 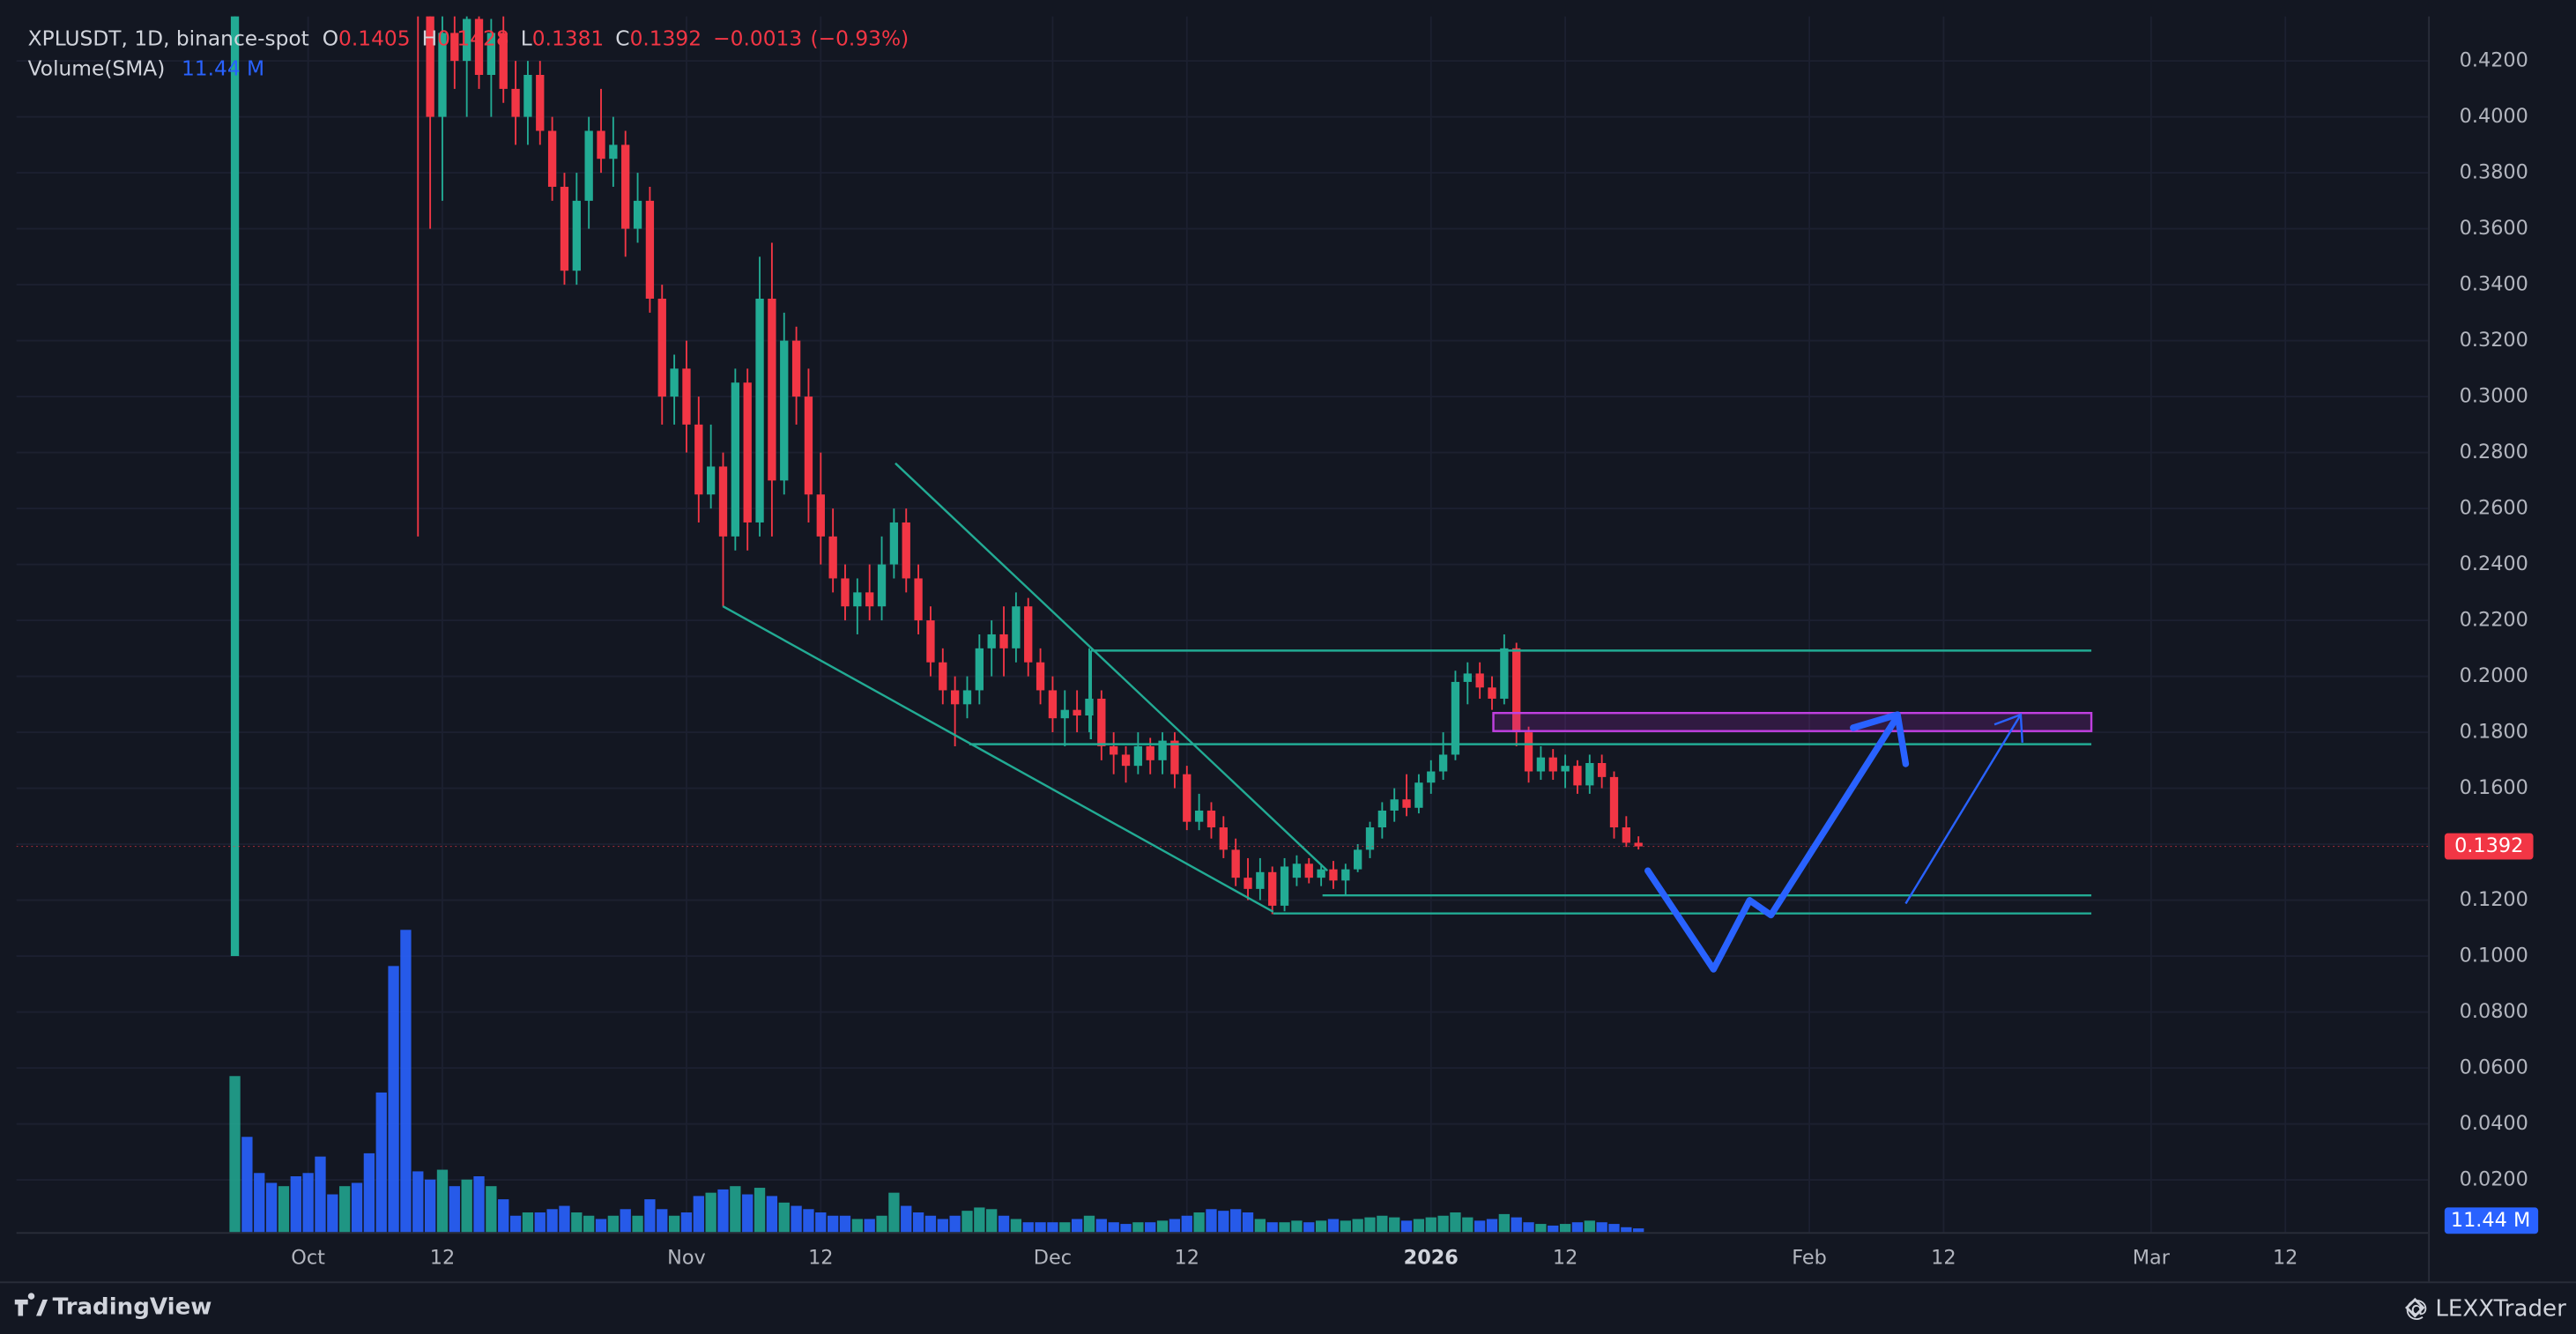 I want to click on symbol: XPLUSDT, 1D, binance-spot, so click(x=168, y=38).